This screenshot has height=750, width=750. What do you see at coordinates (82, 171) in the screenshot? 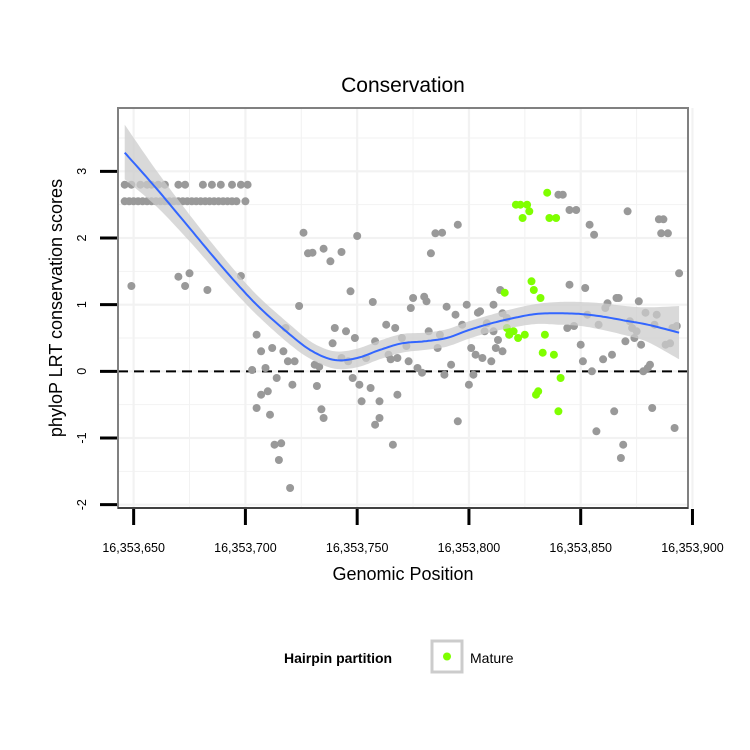
I see `y-tick-label: 3` at bounding box center [82, 171].